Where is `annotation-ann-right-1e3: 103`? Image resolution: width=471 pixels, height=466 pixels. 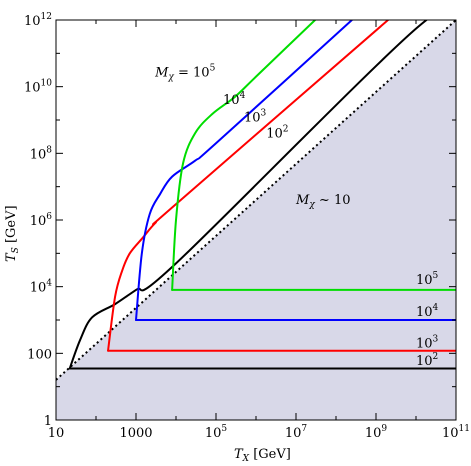 annotation-ann-right-1e3: 103 is located at coordinates (427, 342).